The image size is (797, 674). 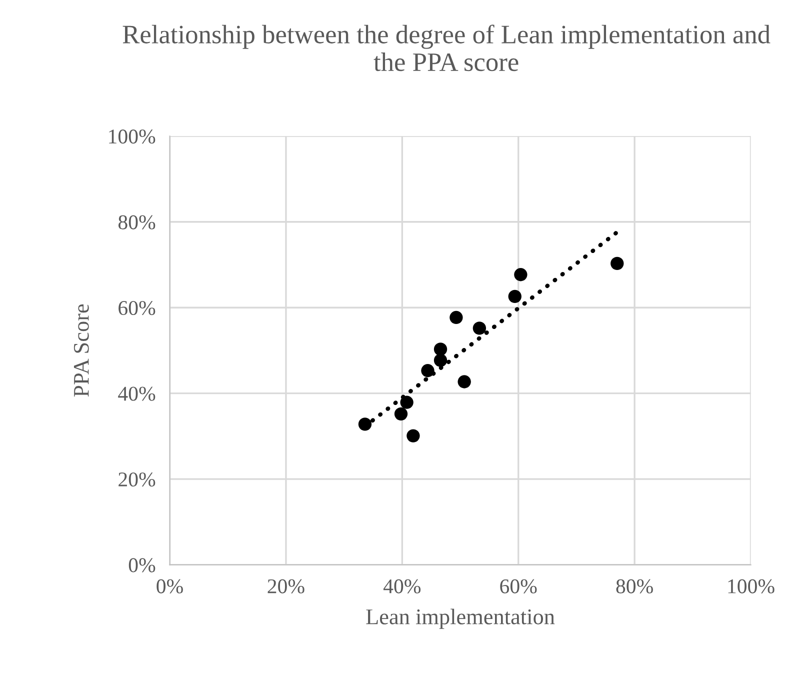 I want to click on y-tick-label: 20%, so click(x=137, y=479).